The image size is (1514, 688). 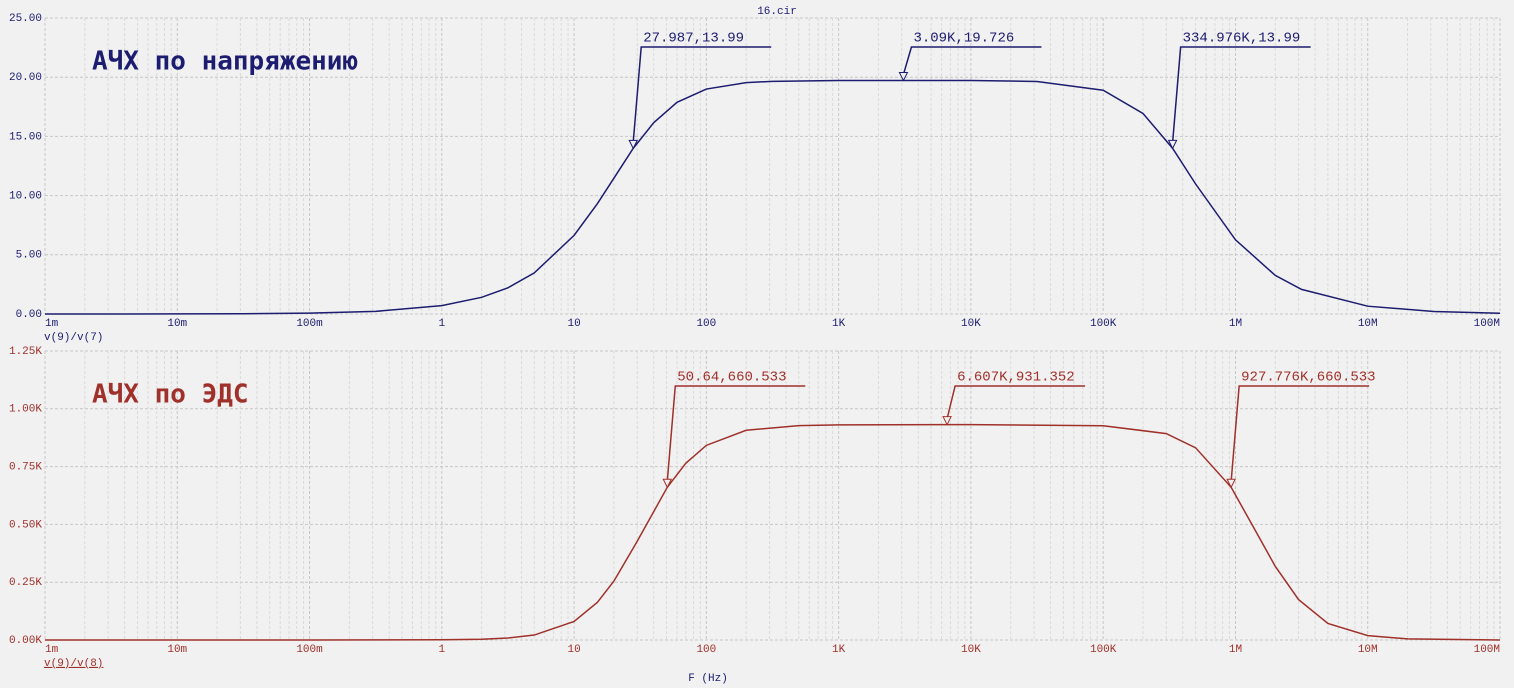 What do you see at coordinates (25, 525) in the screenshot?
I see `y-tick-label: 0.50K` at bounding box center [25, 525].